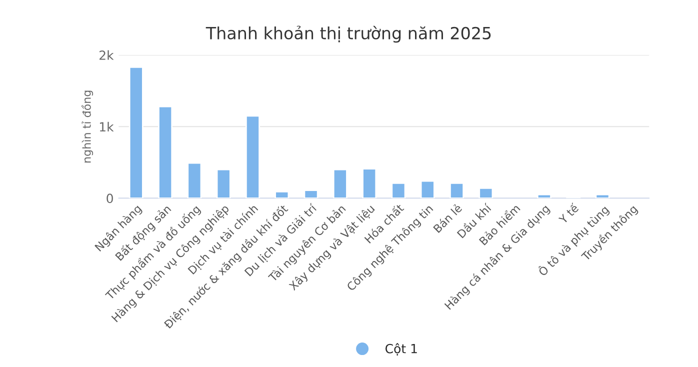 Image resolution: width=698 pixels, height=367 pixels. I want to click on legend-label: Cột 1, so click(401, 349).